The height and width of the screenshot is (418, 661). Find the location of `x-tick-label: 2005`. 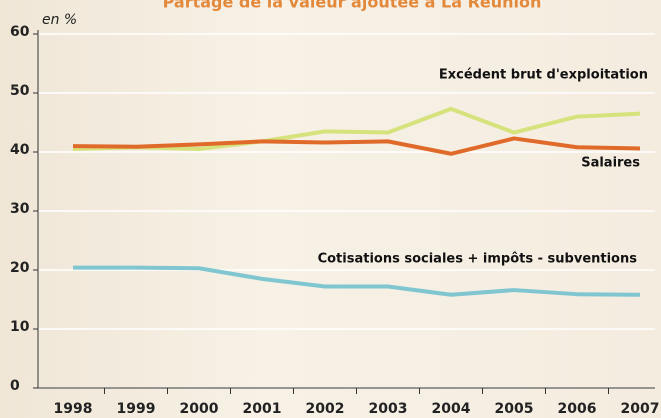

x-tick-label: 2005 is located at coordinates (514, 409).